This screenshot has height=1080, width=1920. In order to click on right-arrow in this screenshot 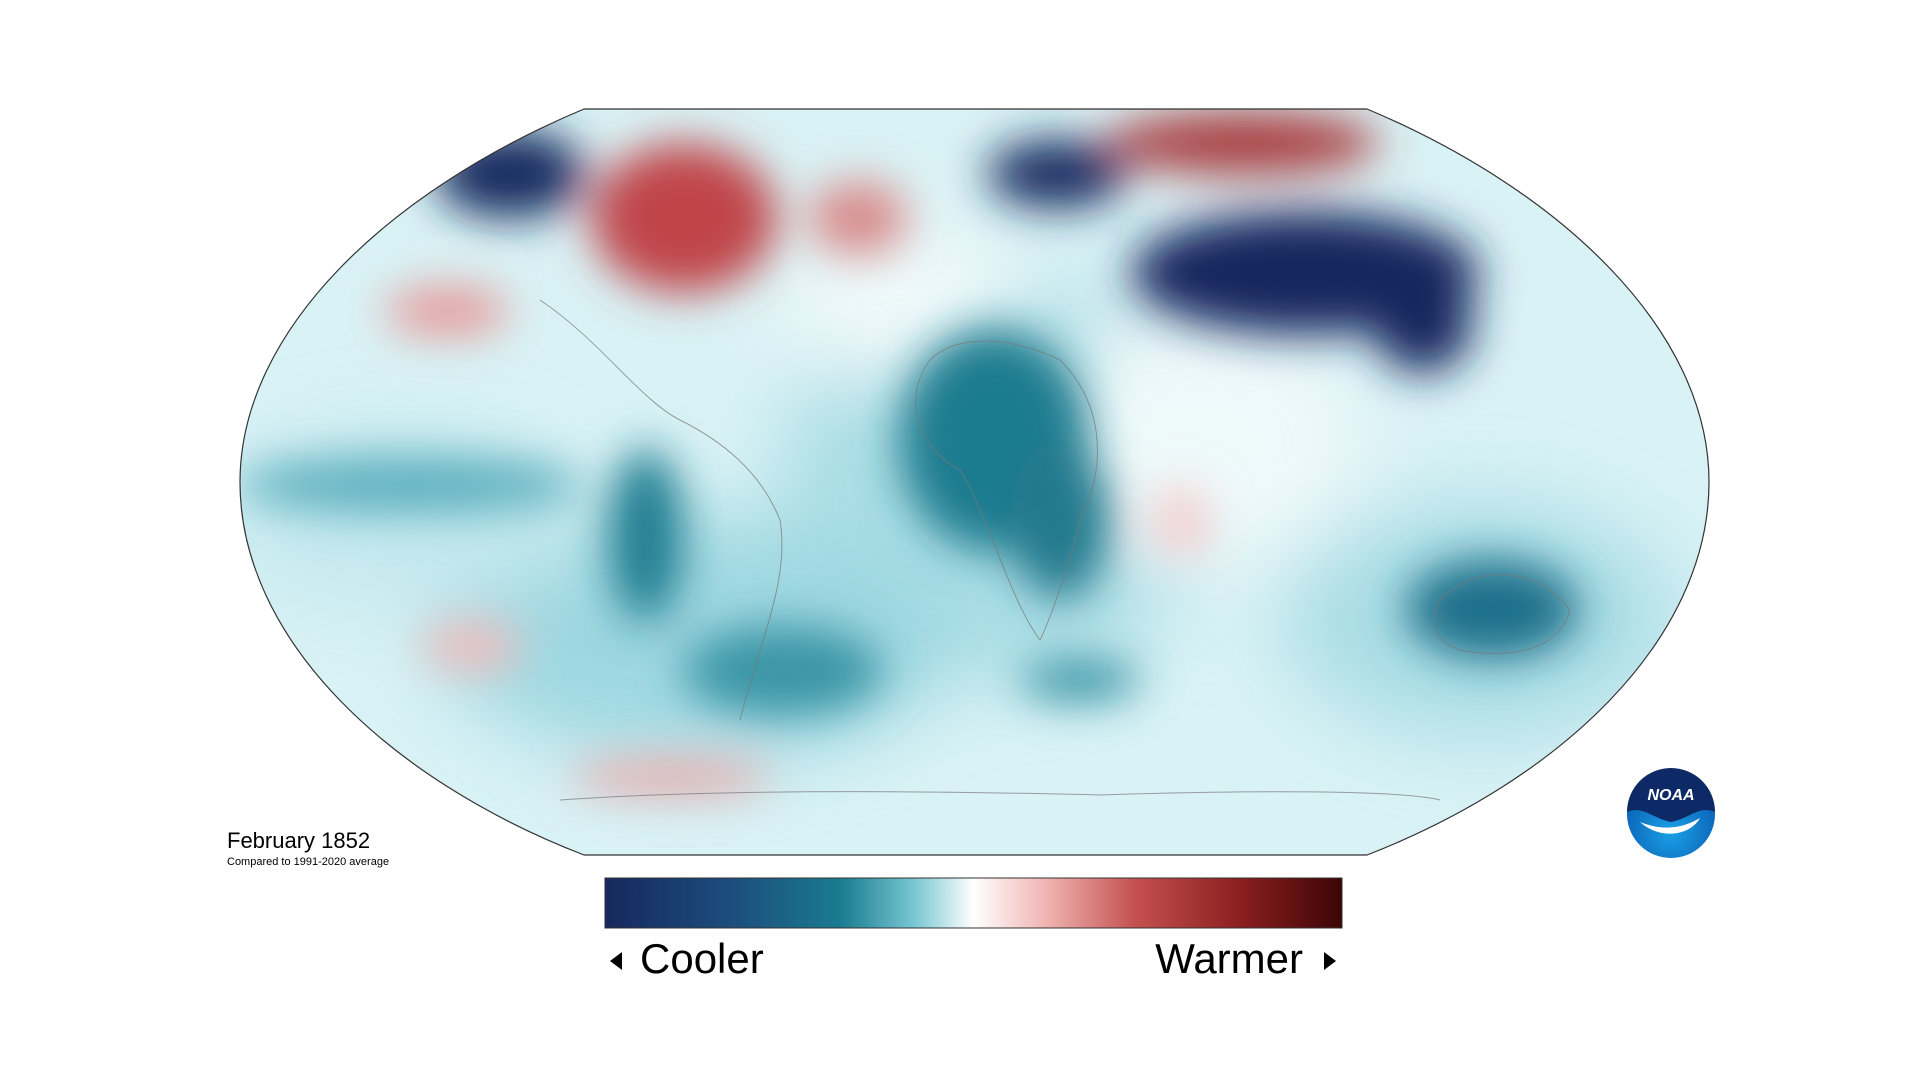, I will do `click(1330, 961)`.